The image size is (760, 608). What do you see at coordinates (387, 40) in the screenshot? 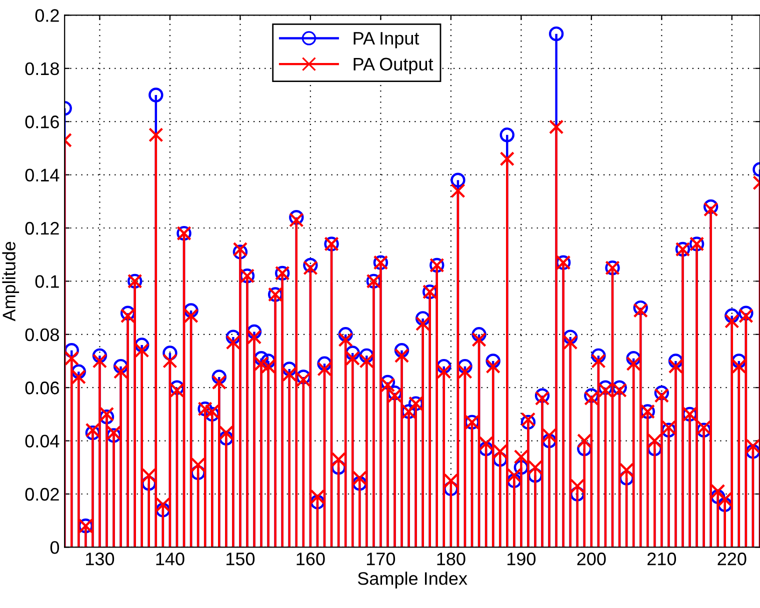
I see `legend-label: PA Input` at bounding box center [387, 40].